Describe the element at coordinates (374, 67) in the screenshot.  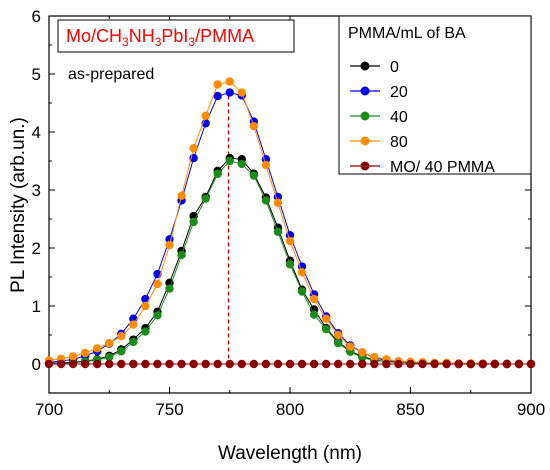
I see `legend-entry: 0` at that location.